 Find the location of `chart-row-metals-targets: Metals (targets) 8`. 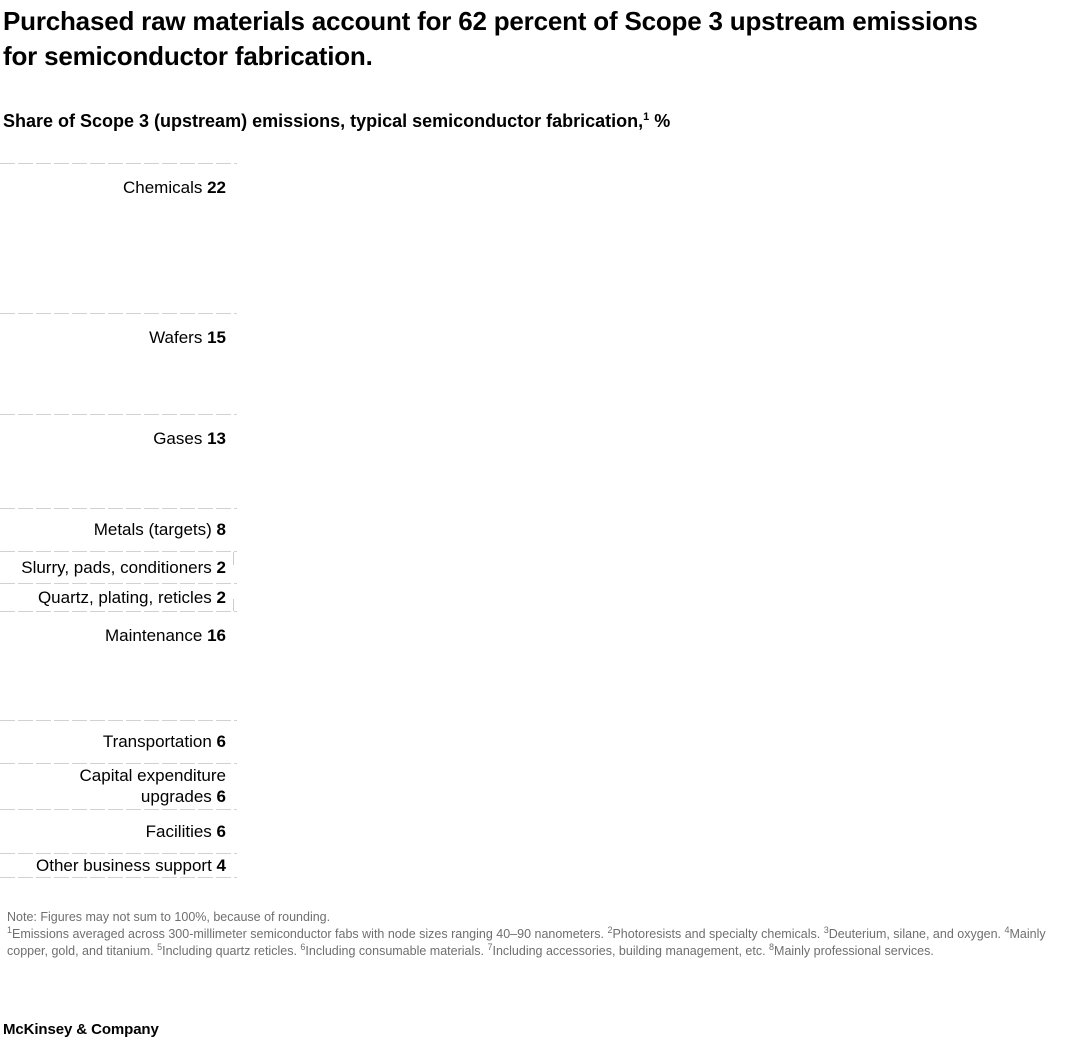

chart-row-metals-targets: Metals (targets) 8 is located at coordinates (118, 529).